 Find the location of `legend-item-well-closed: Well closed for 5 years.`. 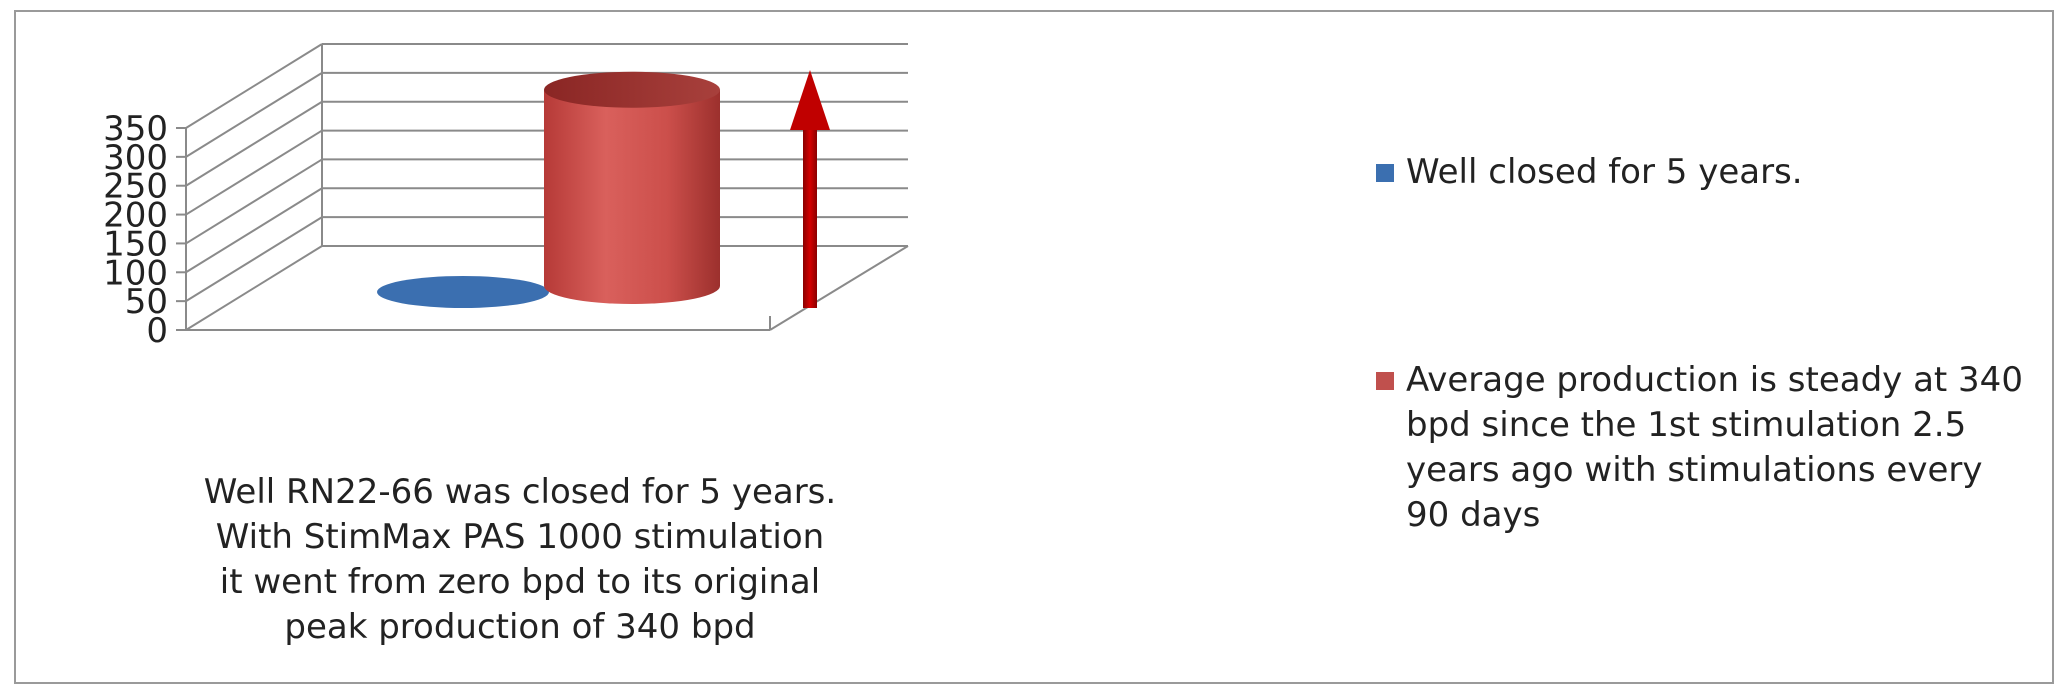

legend-item-well-closed: Well closed for 5 years. is located at coordinates (1706, 172).